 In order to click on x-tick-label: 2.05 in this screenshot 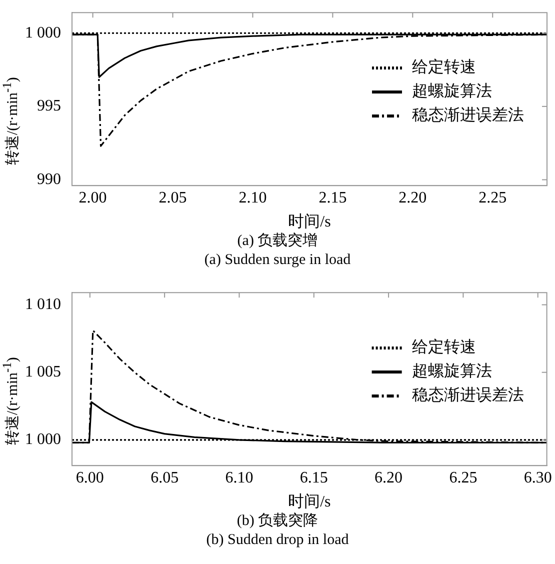, I will do `click(172, 197)`.